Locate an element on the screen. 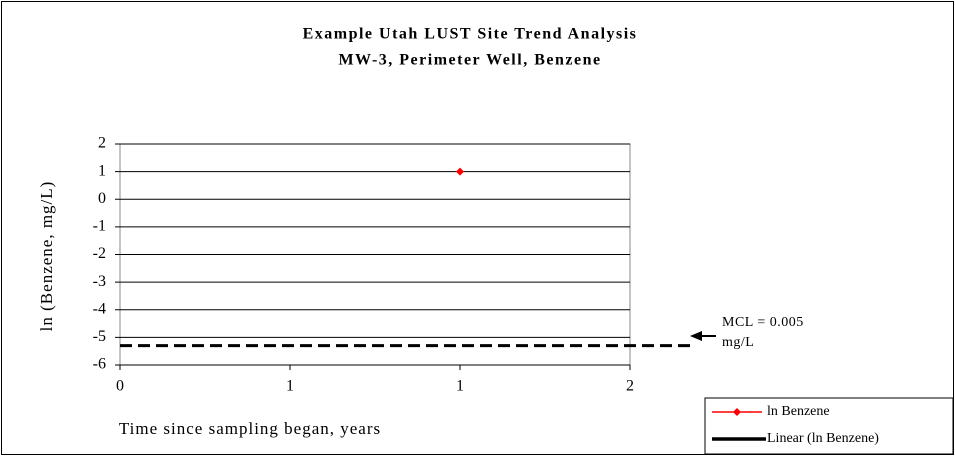 The width and height of the screenshot is (955, 456). legend-box is located at coordinates (829, 426).